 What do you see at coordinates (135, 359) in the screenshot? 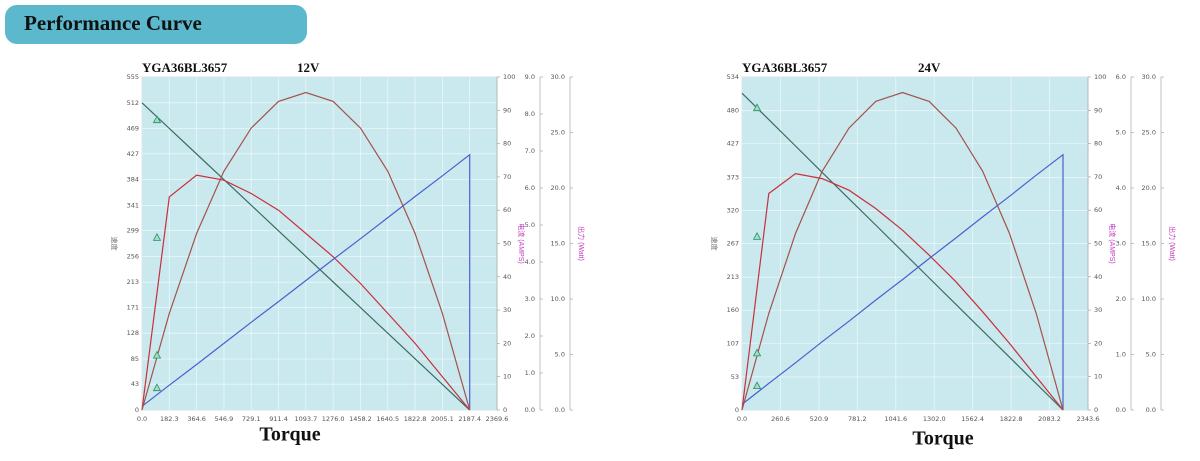
I see `y-tick-label: 85` at bounding box center [135, 359].